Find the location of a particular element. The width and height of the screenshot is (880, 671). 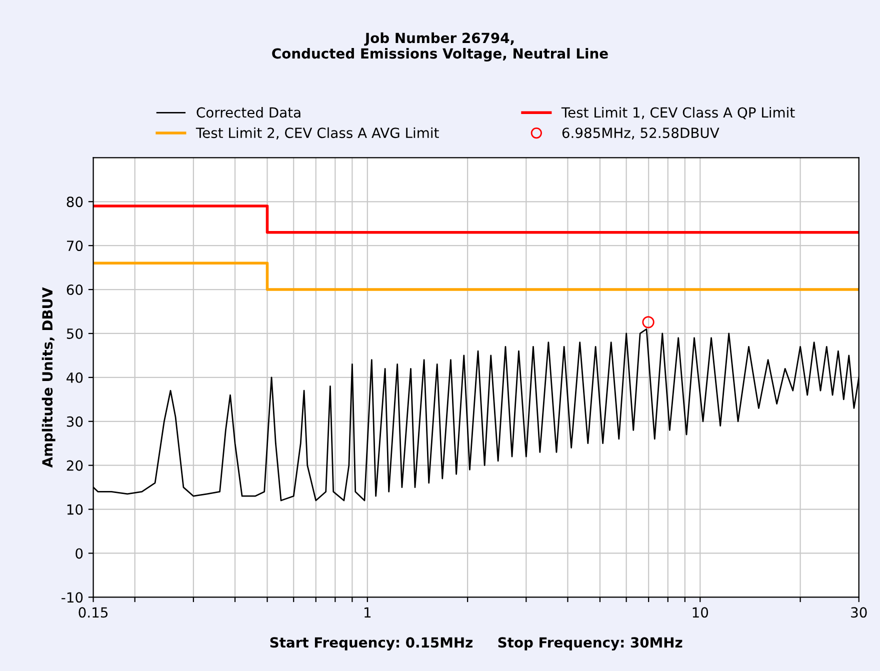

chart-title: Job Number 26794, Conducted Emissions Voltage, Neutral Line is located at coordinates (440, 47).